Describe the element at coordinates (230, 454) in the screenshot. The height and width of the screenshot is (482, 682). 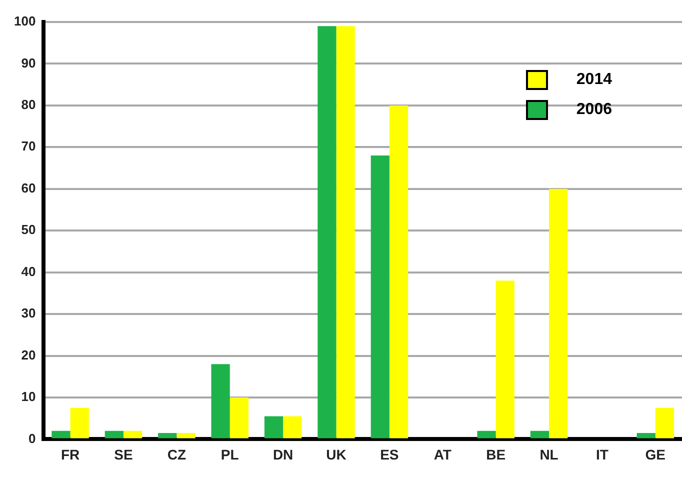
I see `x-tick-label: PL` at that location.